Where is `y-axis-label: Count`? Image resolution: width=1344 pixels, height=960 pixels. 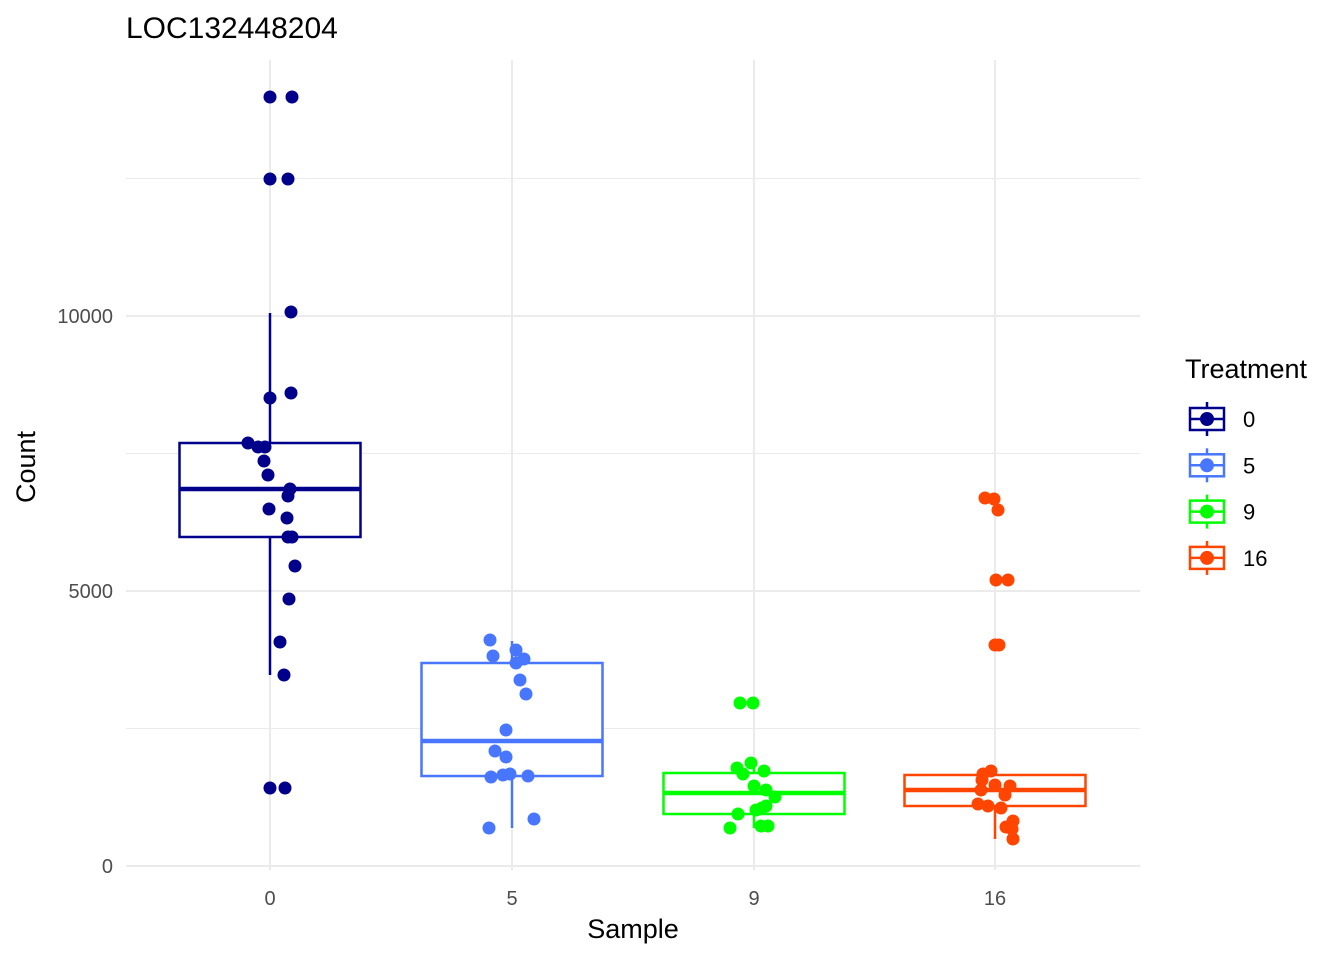
y-axis-label: Count is located at coordinates (26, 466).